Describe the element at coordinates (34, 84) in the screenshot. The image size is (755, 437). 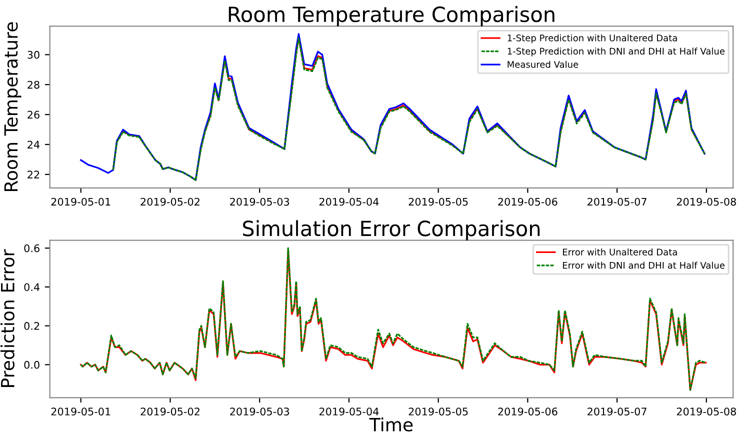
I see `y-tick-label: 28` at that location.